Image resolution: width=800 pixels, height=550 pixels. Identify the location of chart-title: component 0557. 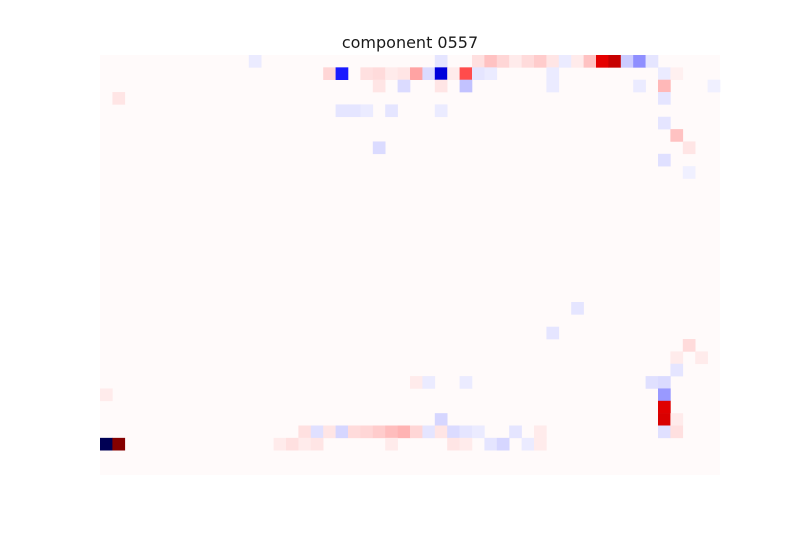
(410, 42).